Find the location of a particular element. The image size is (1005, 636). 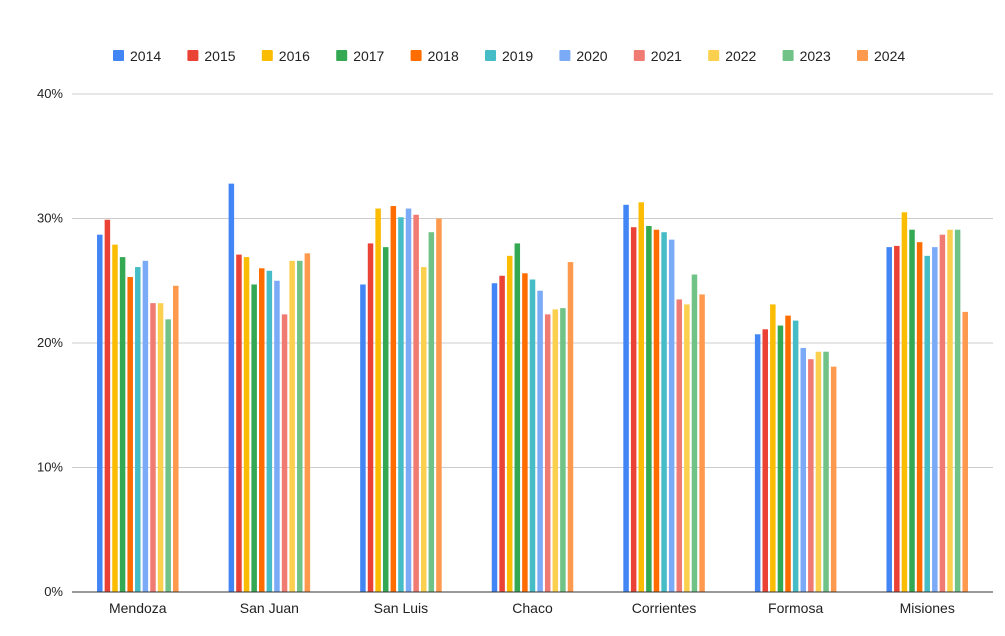

legend-label: 2023 is located at coordinates (815, 56).